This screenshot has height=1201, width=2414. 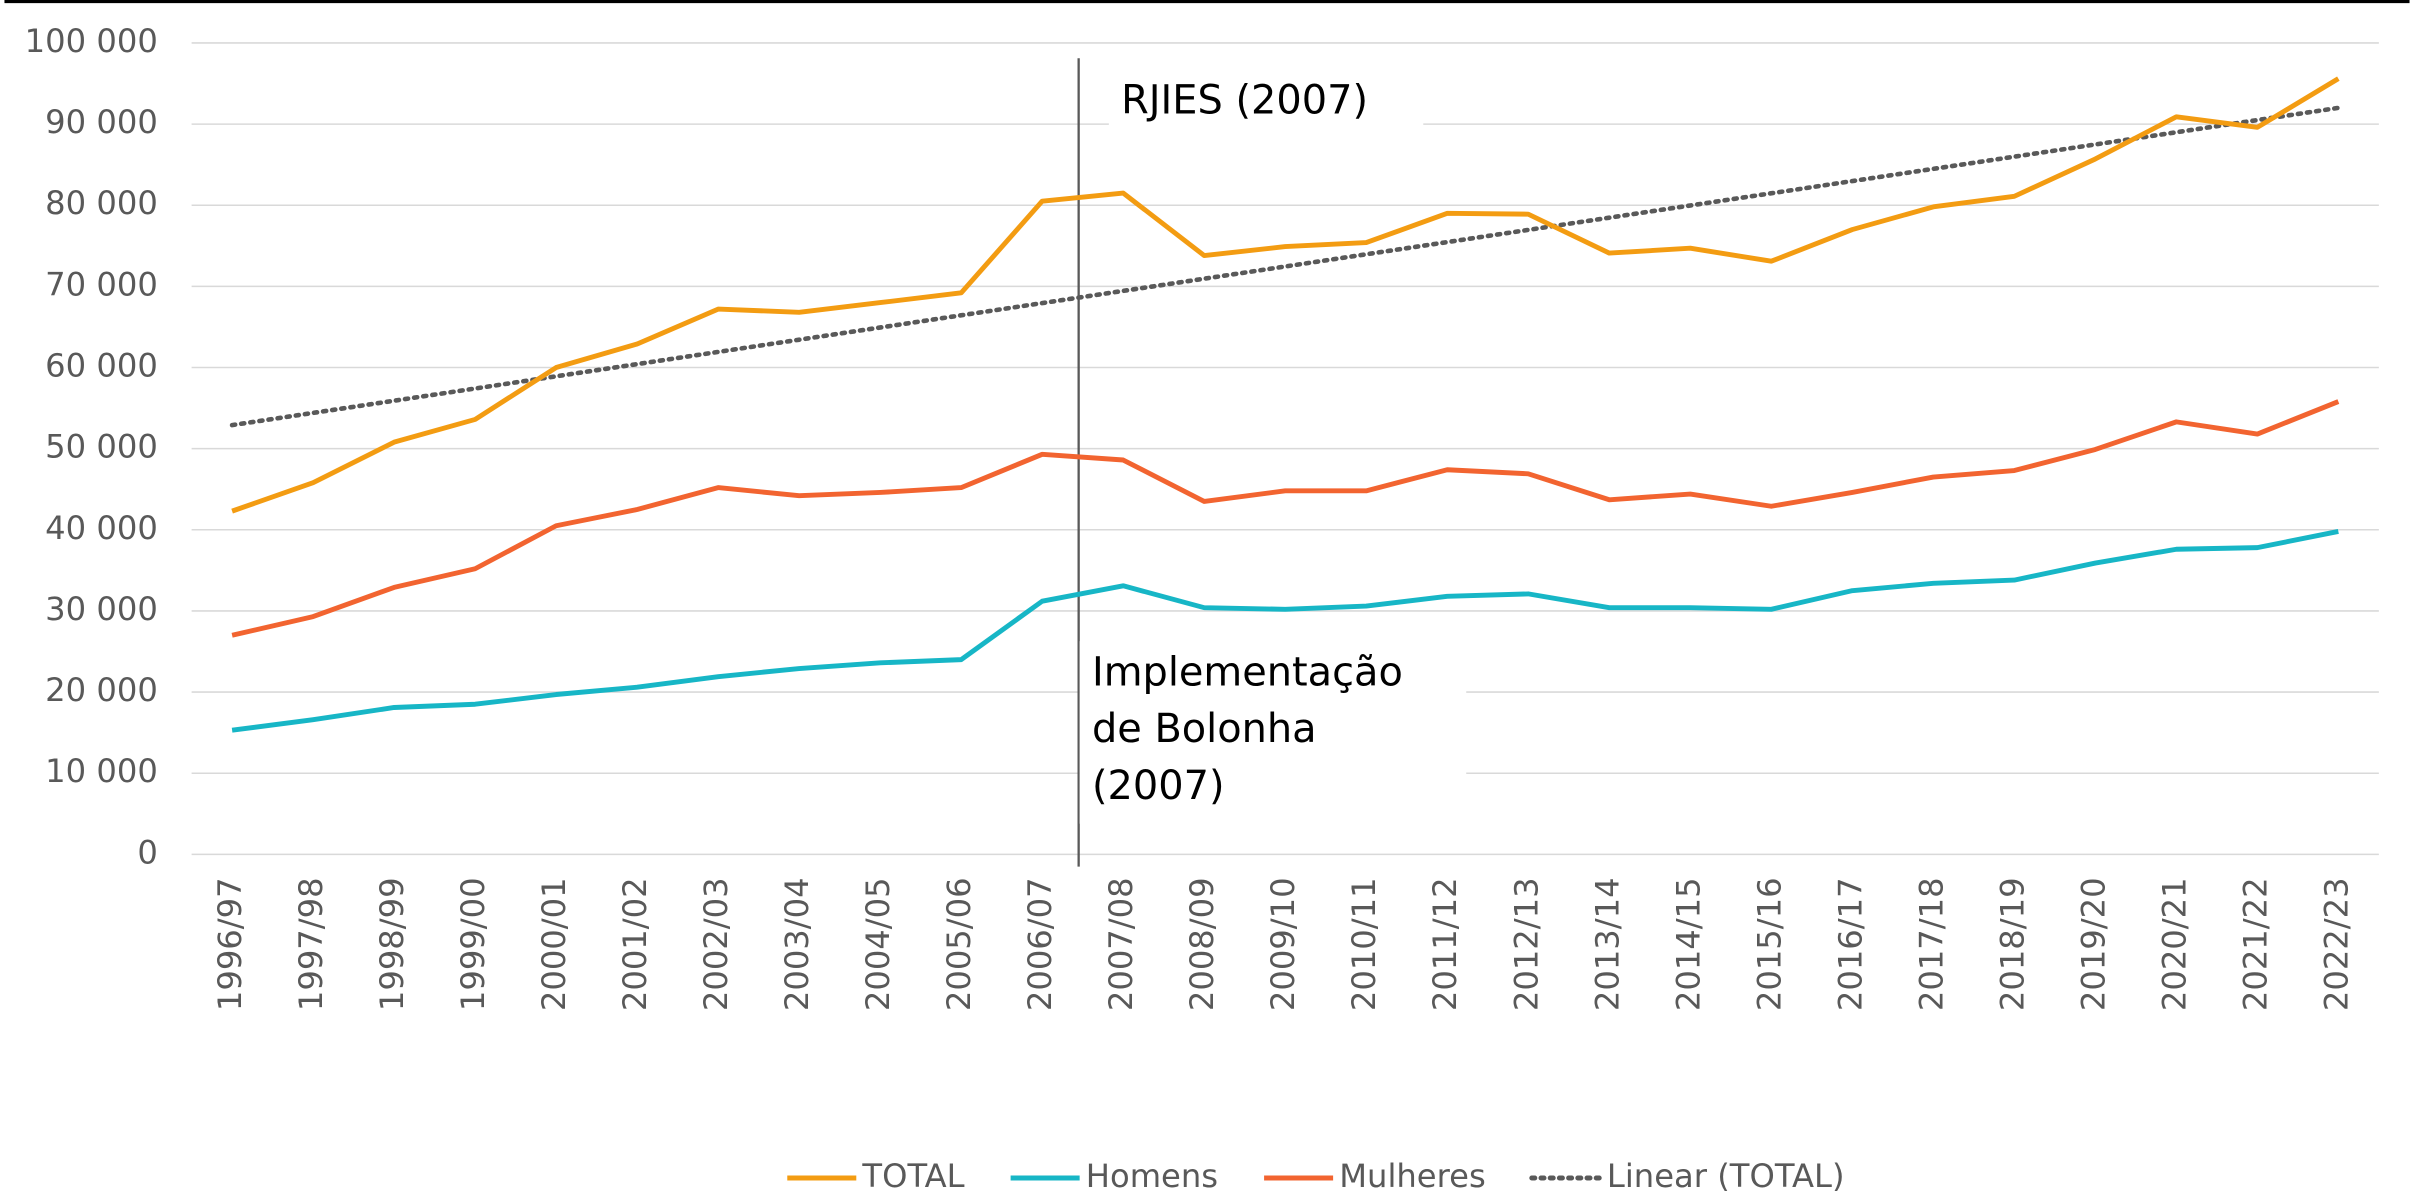 I want to click on y-tick-label: 80 000, so click(x=101, y=203).